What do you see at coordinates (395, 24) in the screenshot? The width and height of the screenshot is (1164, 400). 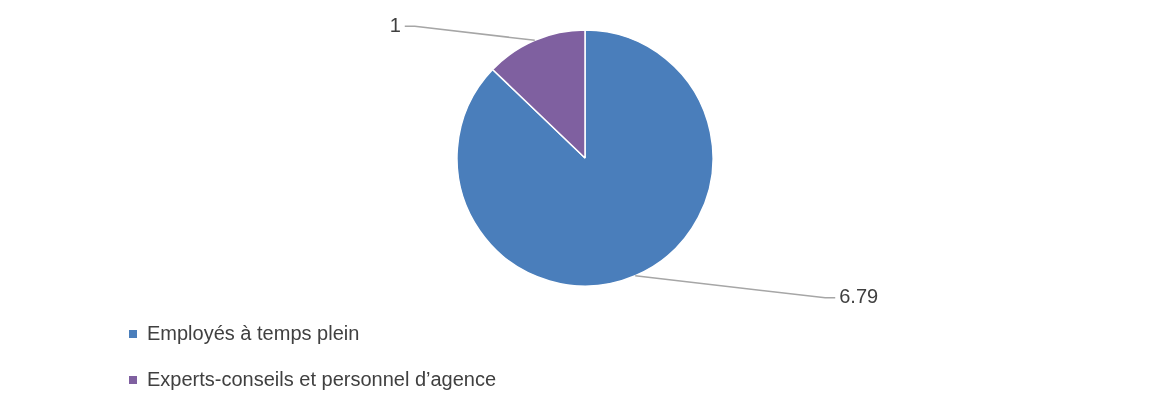 I see `data-label: 1` at bounding box center [395, 24].